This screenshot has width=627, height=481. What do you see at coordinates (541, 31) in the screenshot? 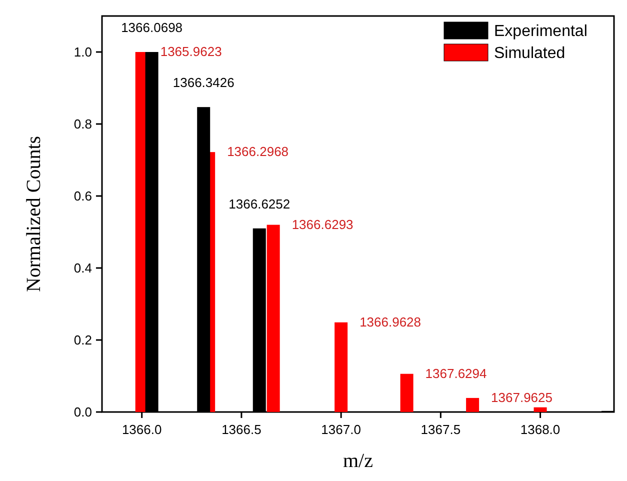
I see `legend-label: Experimental` at bounding box center [541, 31].